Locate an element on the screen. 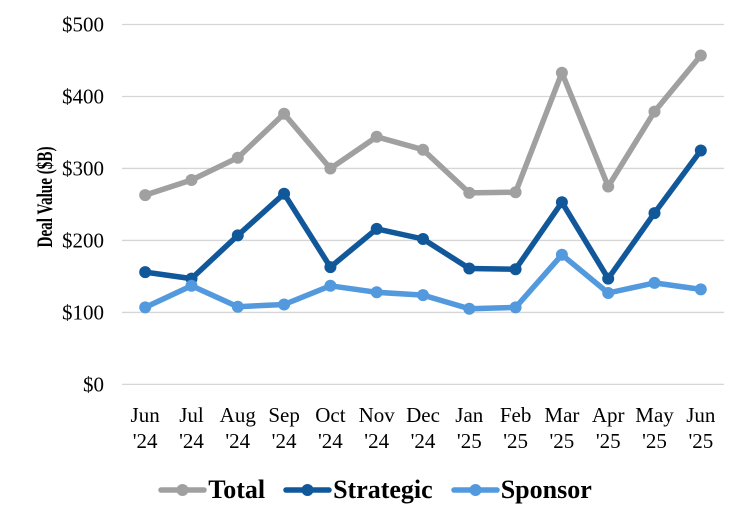  y-tick-label: $0 is located at coordinates (93, 384).